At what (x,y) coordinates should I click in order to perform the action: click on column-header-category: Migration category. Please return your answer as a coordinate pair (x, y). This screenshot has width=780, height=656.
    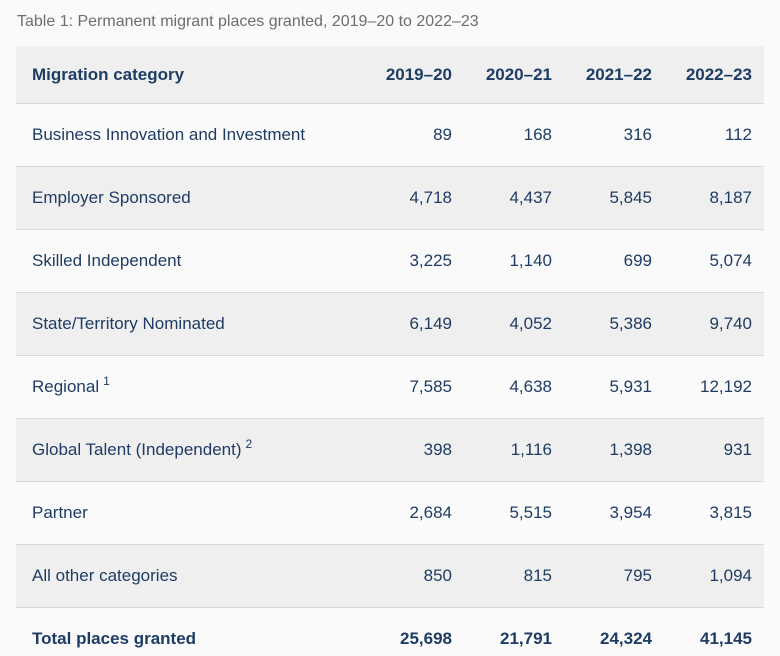
    Looking at the image, I should click on (190, 75).